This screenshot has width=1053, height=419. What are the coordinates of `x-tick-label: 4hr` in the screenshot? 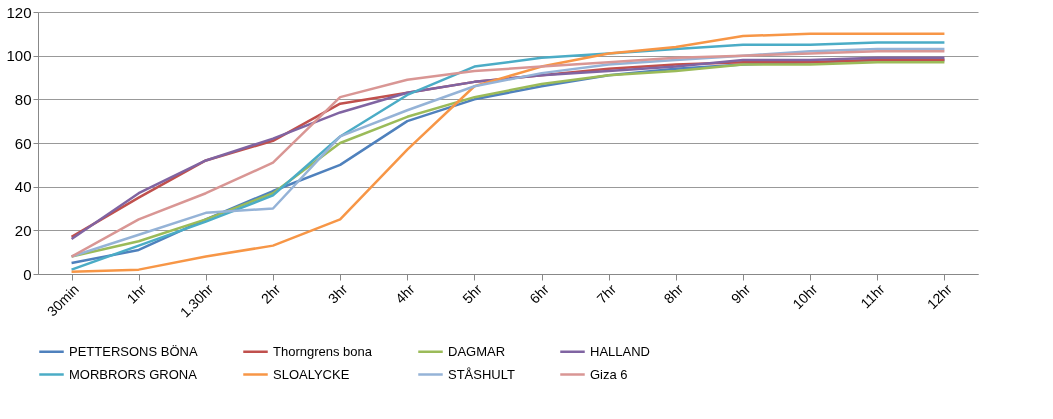 It's located at (405, 293).